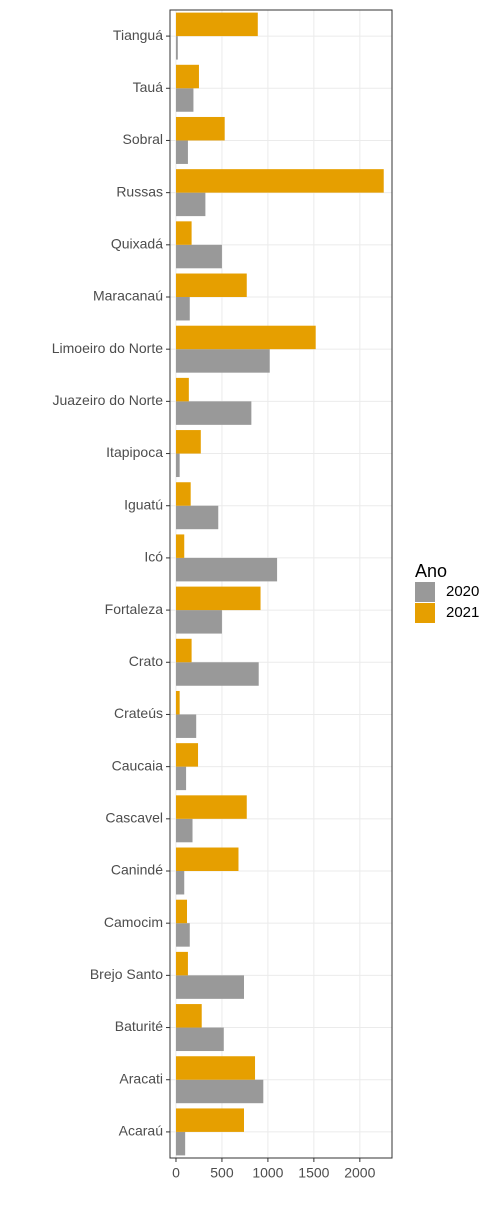 The height and width of the screenshot is (1210, 500). What do you see at coordinates (134, 452) in the screenshot?
I see `y-tick-label: Itapipoca` at bounding box center [134, 452].